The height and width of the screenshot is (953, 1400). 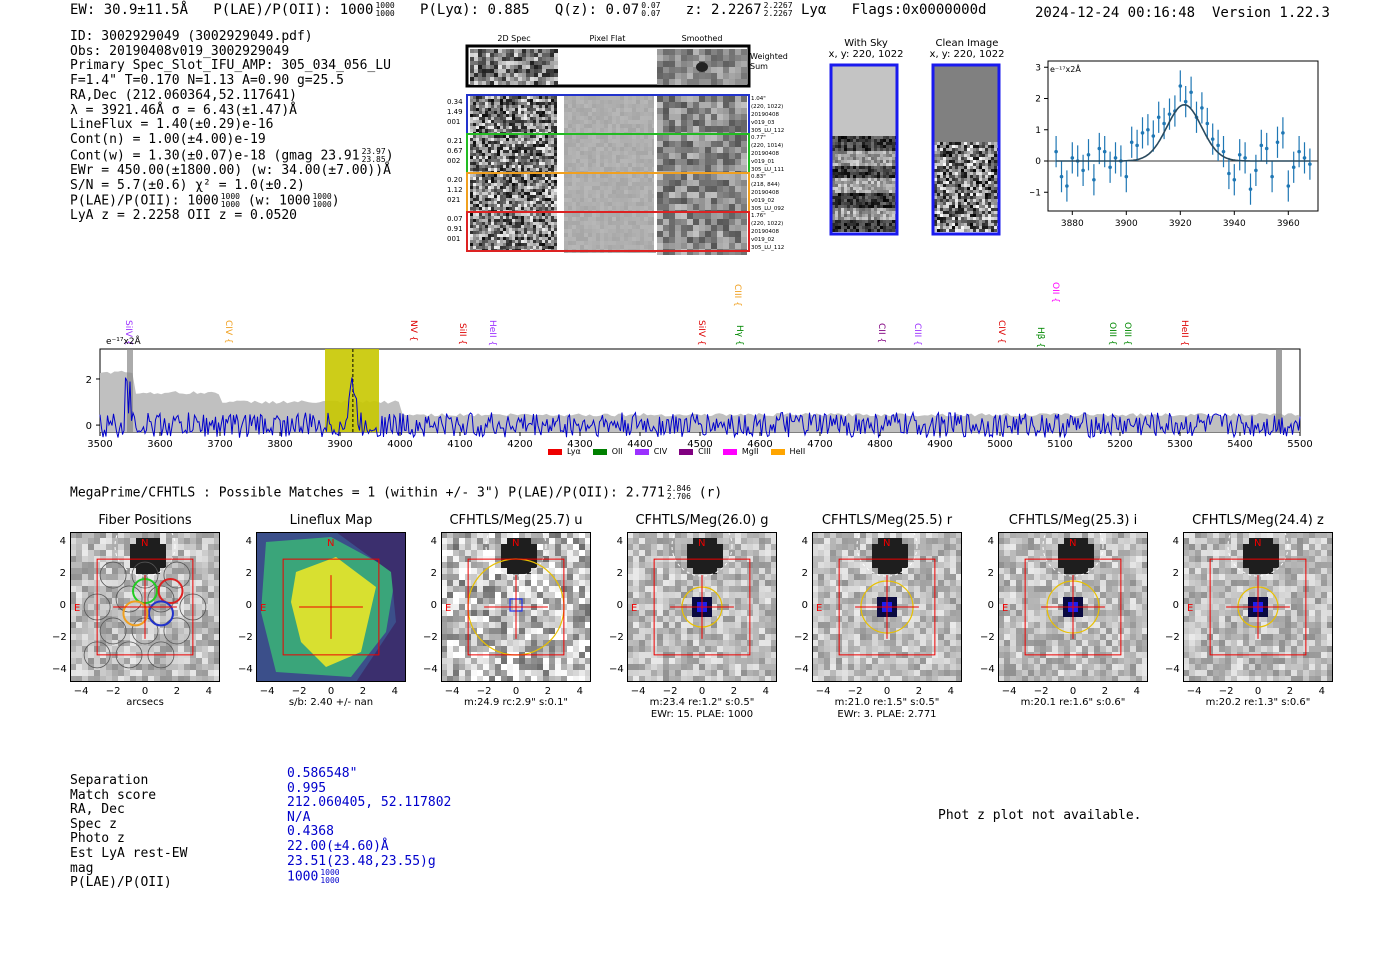 What do you see at coordinates (333, 612) in the screenshot?
I see `lineflux-peak` at bounding box center [333, 612].